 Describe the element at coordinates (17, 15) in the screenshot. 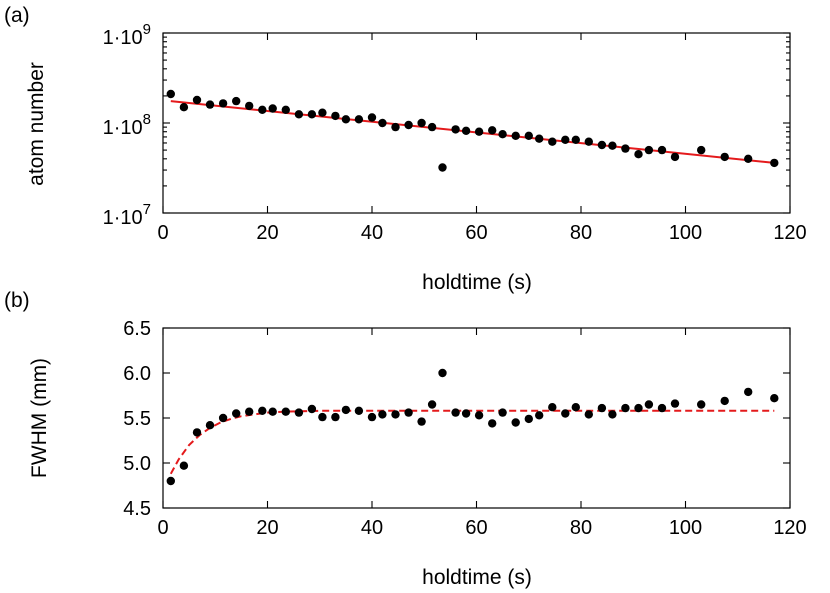

I see `panel-a-label: (a)` at that location.